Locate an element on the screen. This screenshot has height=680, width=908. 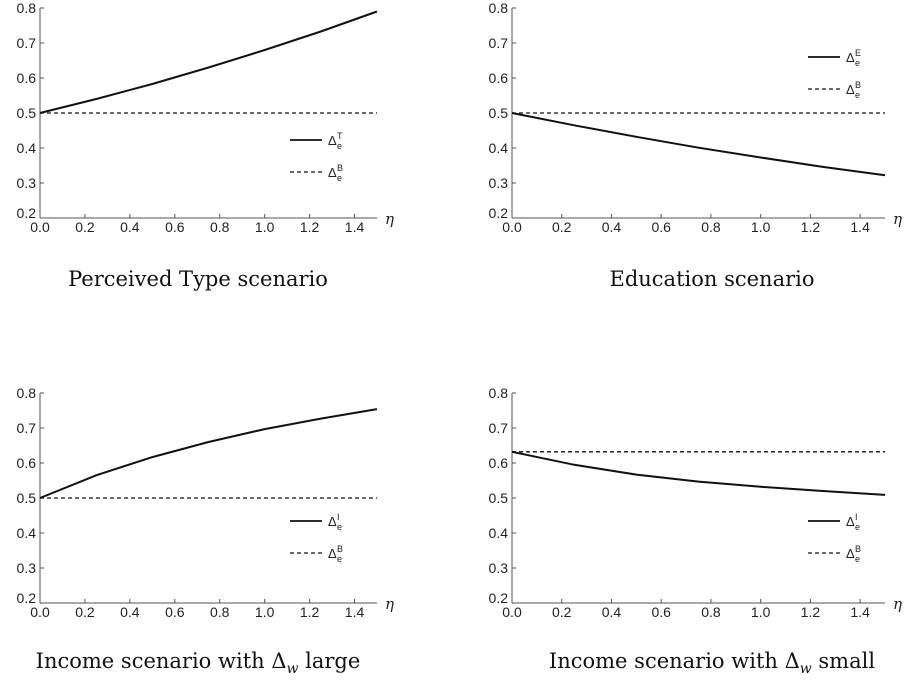
legend: Δ TeΔ Be is located at coordinates (316, 157).